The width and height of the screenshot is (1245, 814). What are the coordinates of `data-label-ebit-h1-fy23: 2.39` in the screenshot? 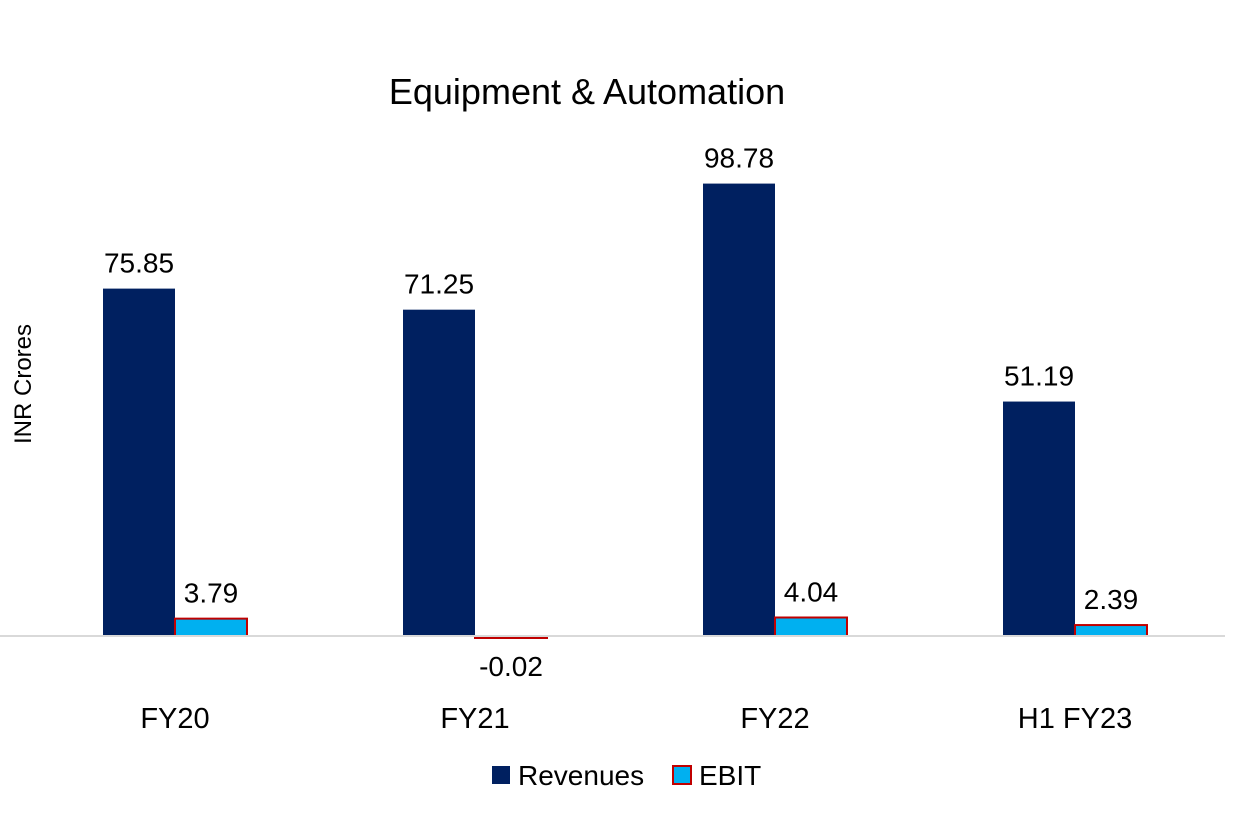 It's located at (1111, 599).